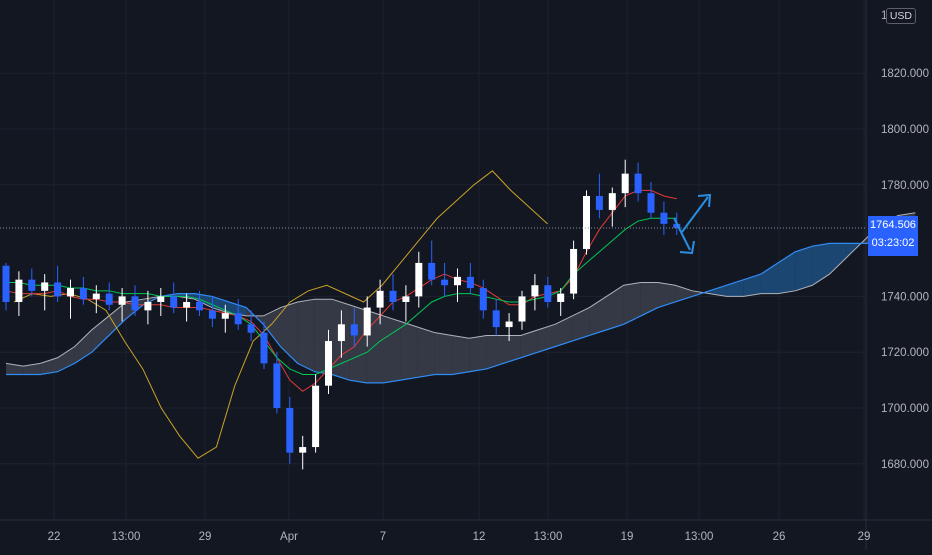 The height and width of the screenshot is (555, 932). Describe the element at coordinates (900, 16) in the screenshot. I see `currency-badge: USD` at that location.